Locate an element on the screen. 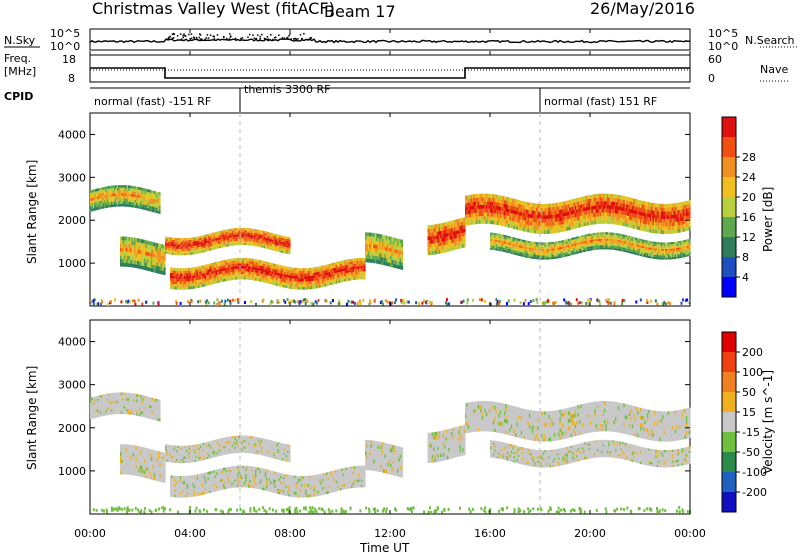 Image resolution: width=800 pixels, height=554 pixels. freq-label-line2: [MHz] is located at coordinates (20, 71).